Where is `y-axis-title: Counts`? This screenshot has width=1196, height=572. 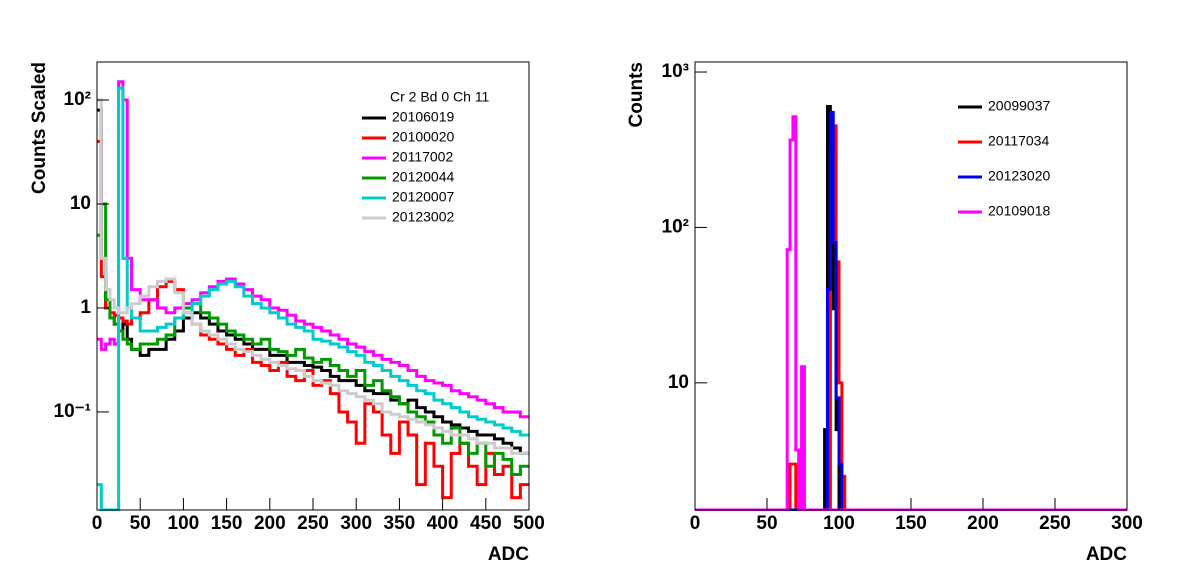 y-axis-title: Counts is located at coordinates (636, 94).